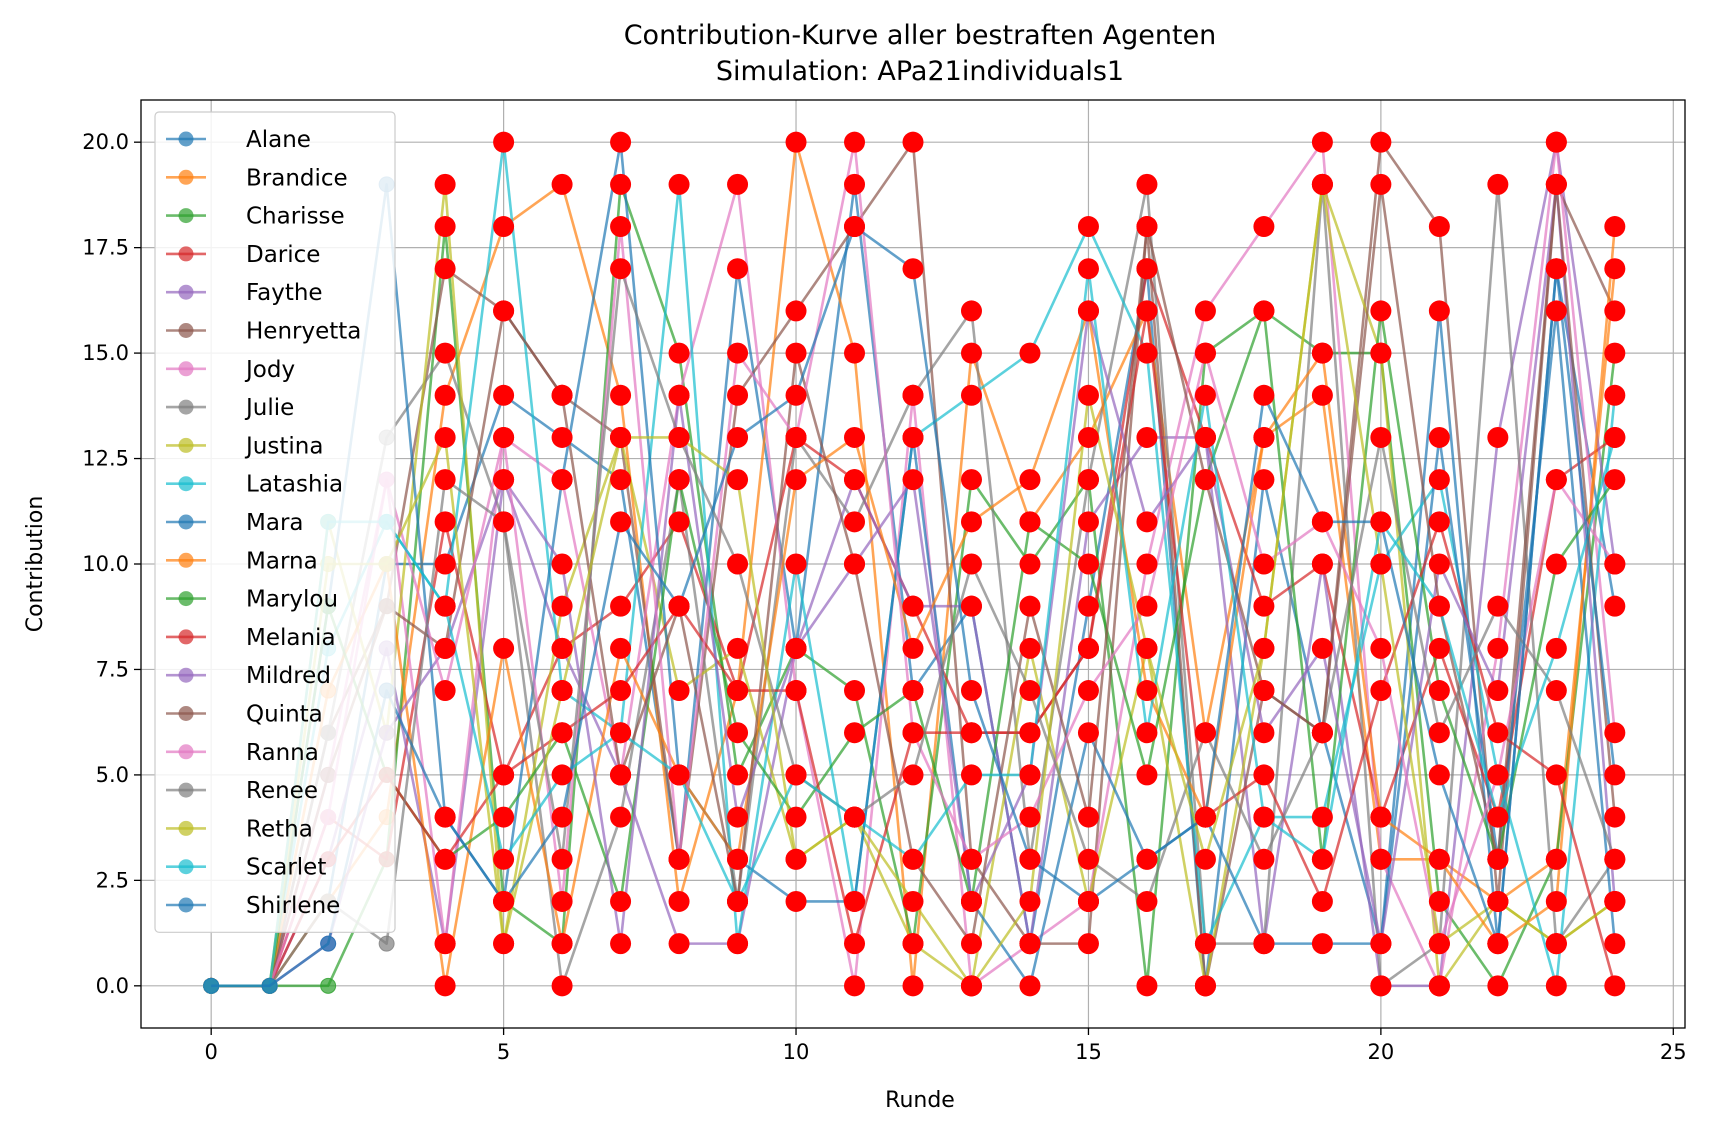  What do you see at coordinates (278, 140) in the screenshot?
I see `legend-label: Alane` at bounding box center [278, 140].